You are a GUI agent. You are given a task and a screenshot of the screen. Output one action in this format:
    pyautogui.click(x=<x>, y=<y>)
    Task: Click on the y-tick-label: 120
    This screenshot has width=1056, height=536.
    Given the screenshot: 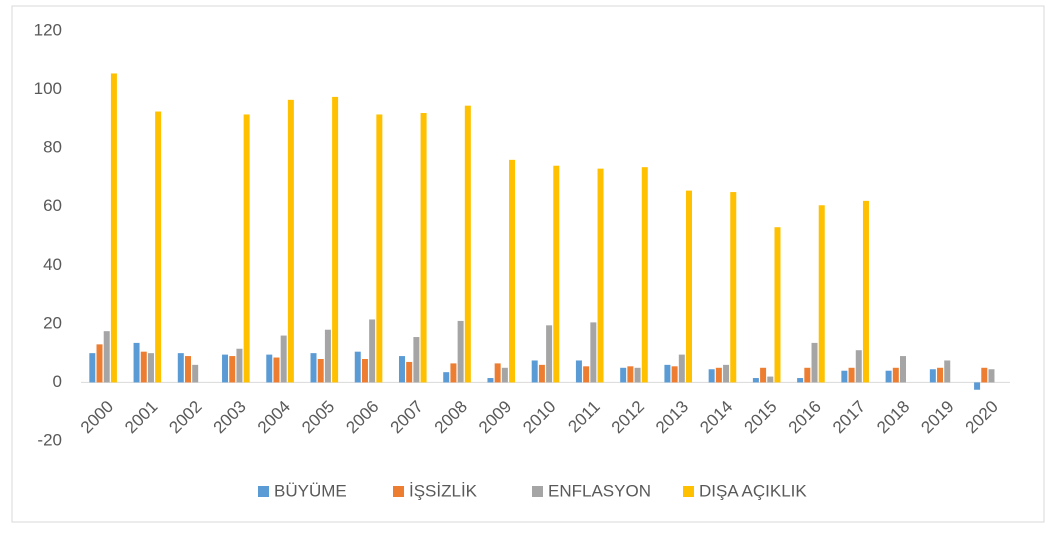 What is the action you would take?
    pyautogui.click(x=48, y=29)
    